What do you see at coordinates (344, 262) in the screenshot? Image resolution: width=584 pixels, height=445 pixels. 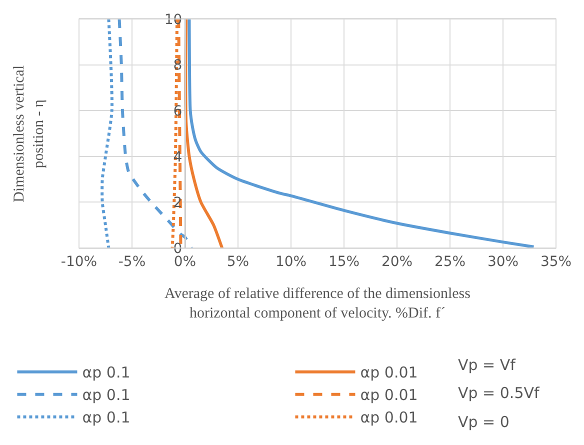 I see `x-tick-label: 15%` at bounding box center [344, 262].